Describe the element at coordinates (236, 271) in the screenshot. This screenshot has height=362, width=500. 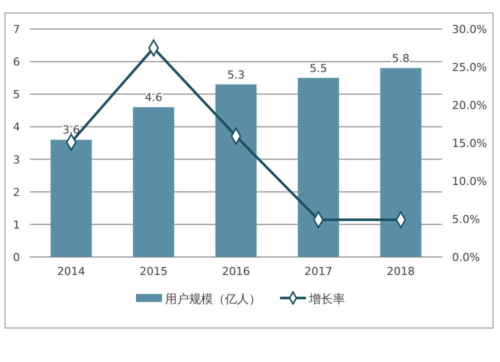
I see `x-tick-label: 2016` at that location.